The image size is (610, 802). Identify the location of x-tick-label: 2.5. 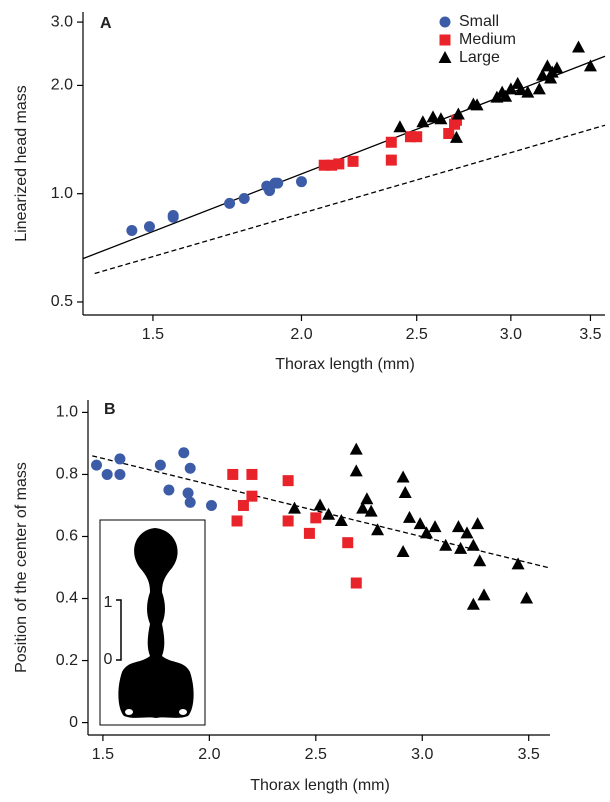
(417, 334).